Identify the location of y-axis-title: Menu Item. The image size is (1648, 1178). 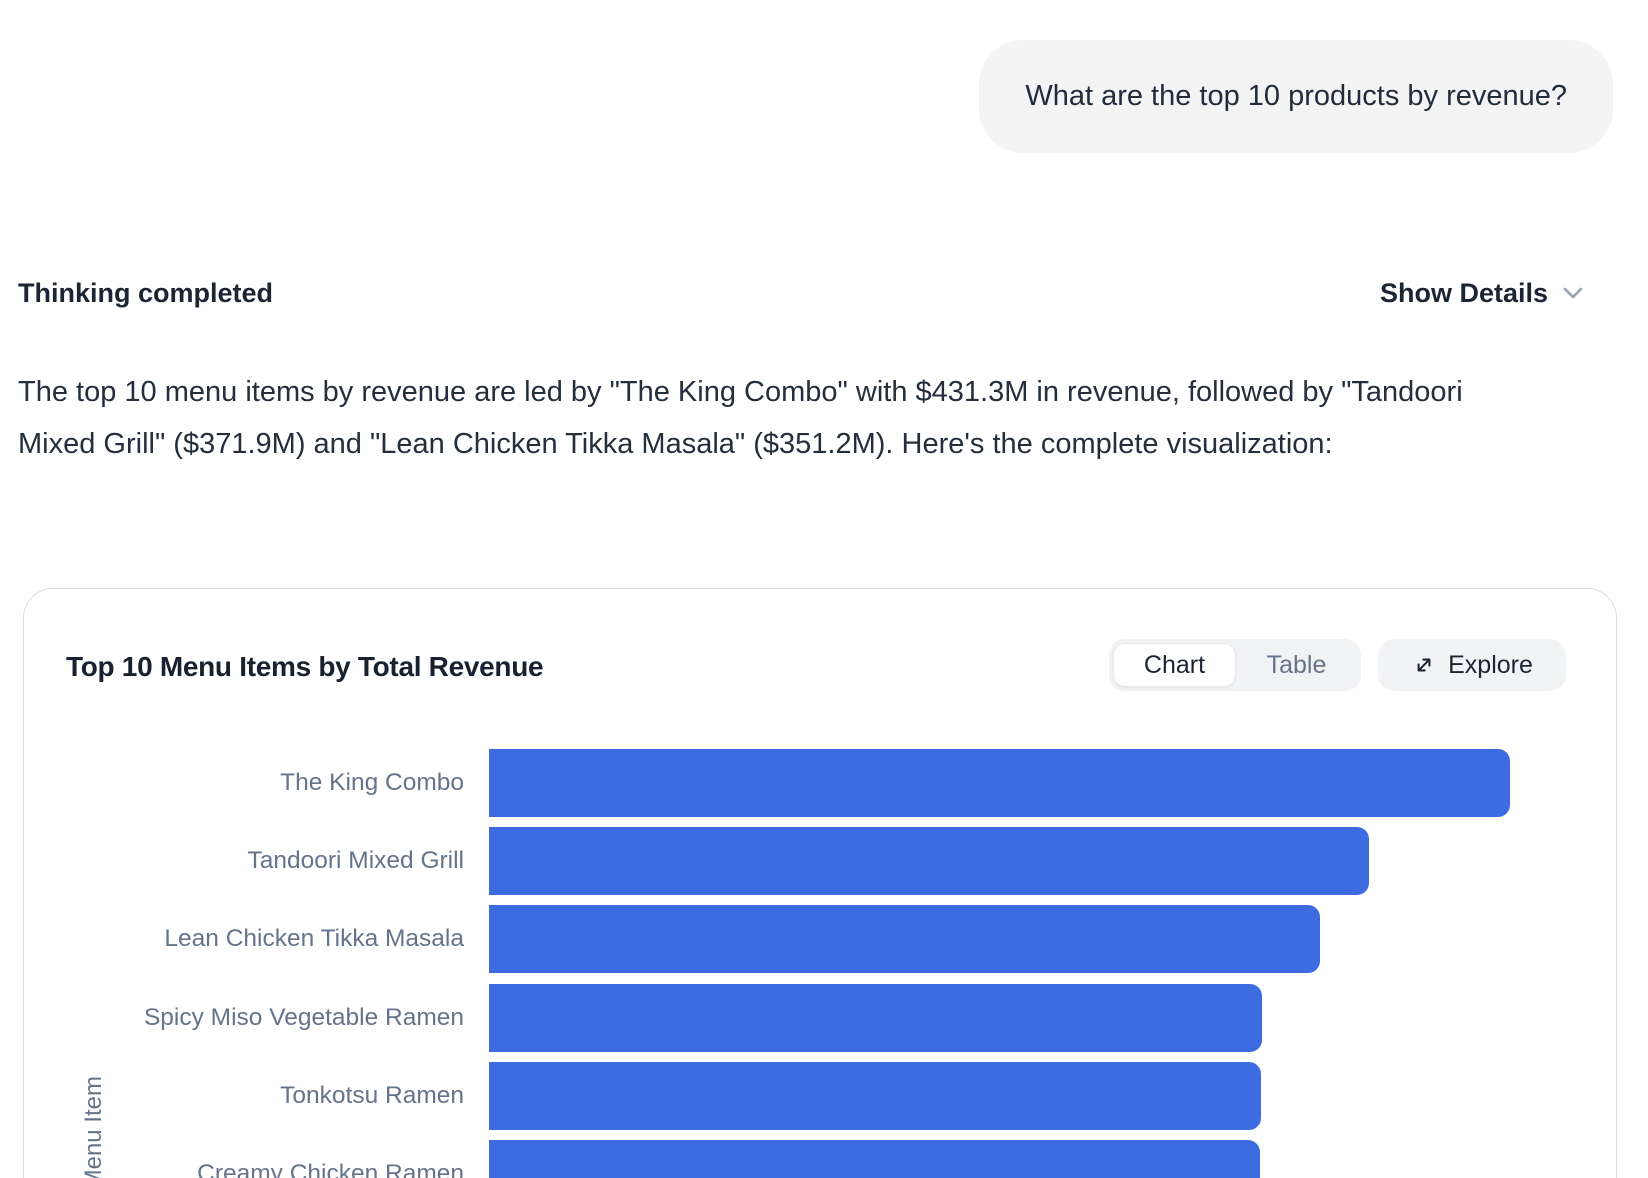
(93, 1127).